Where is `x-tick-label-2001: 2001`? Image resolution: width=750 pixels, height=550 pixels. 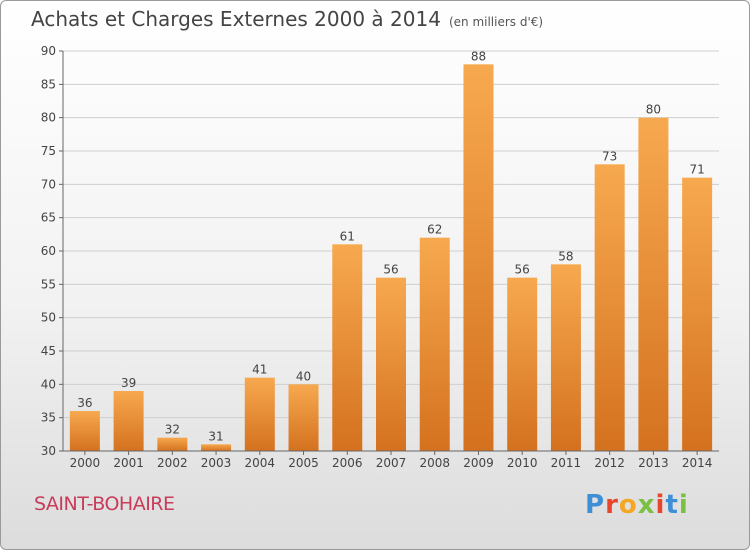
x-tick-label-2001: 2001 is located at coordinates (128, 463).